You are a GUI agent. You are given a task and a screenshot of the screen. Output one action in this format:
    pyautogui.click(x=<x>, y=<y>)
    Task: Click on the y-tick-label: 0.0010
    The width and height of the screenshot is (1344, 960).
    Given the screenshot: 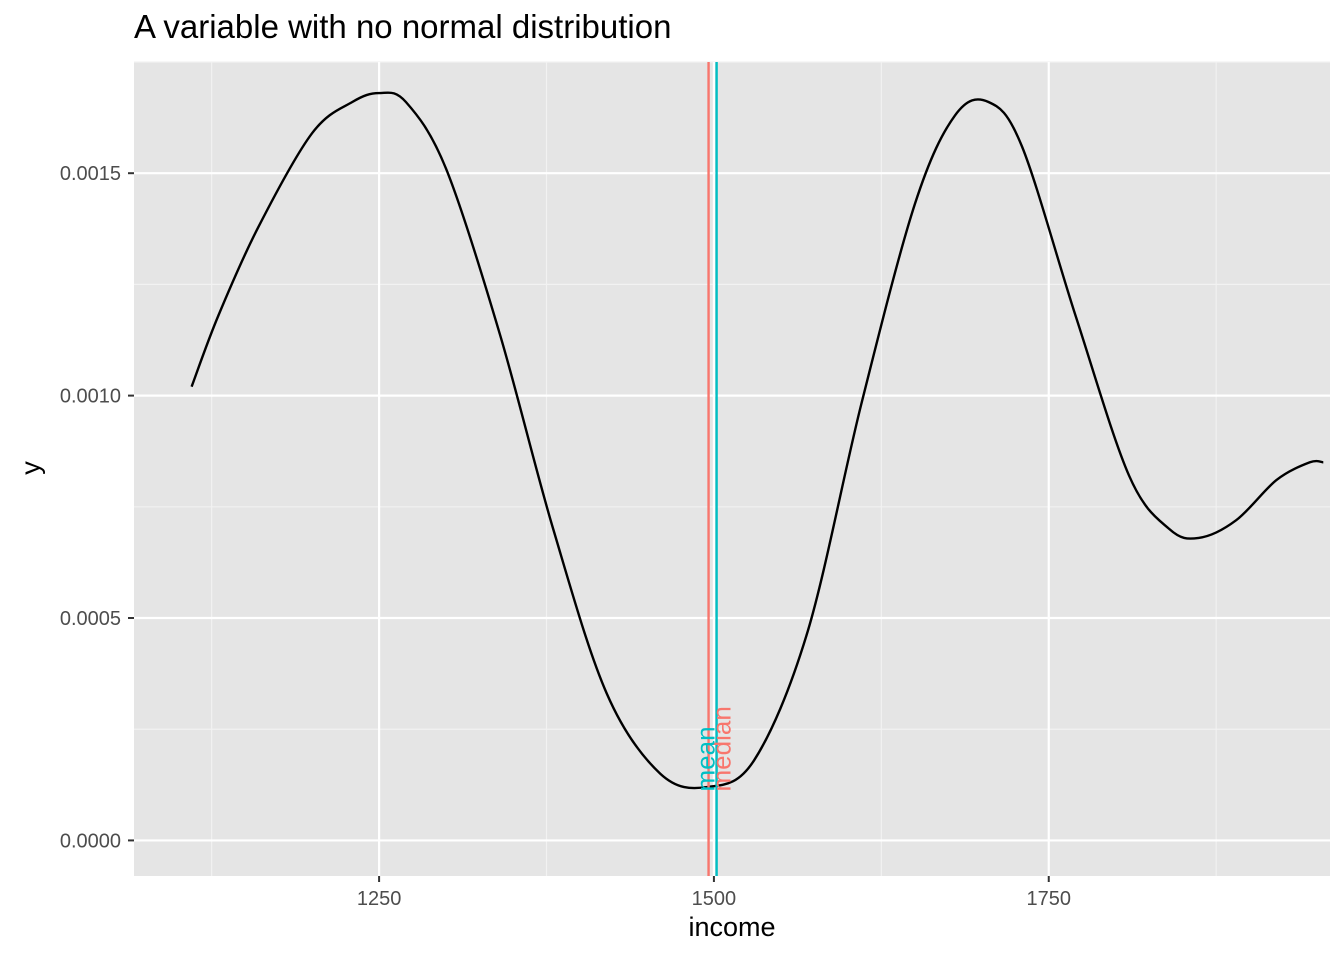 What is the action you would take?
    pyautogui.click(x=90, y=397)
    